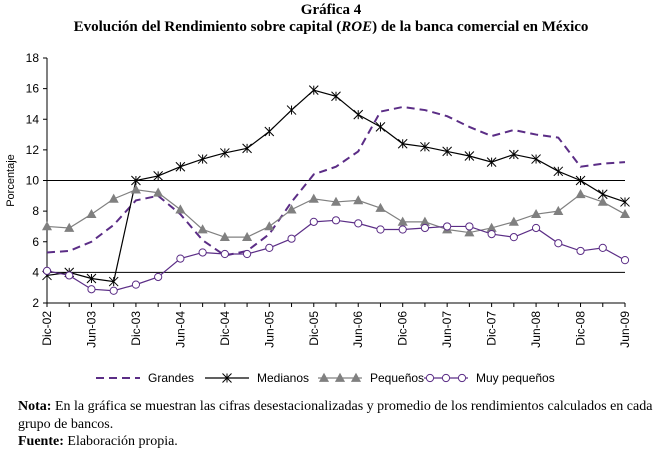  Describe the element at coordinates (257, 378) in the screenshot. I see `legend-item-medianos: Medianos` at that location.